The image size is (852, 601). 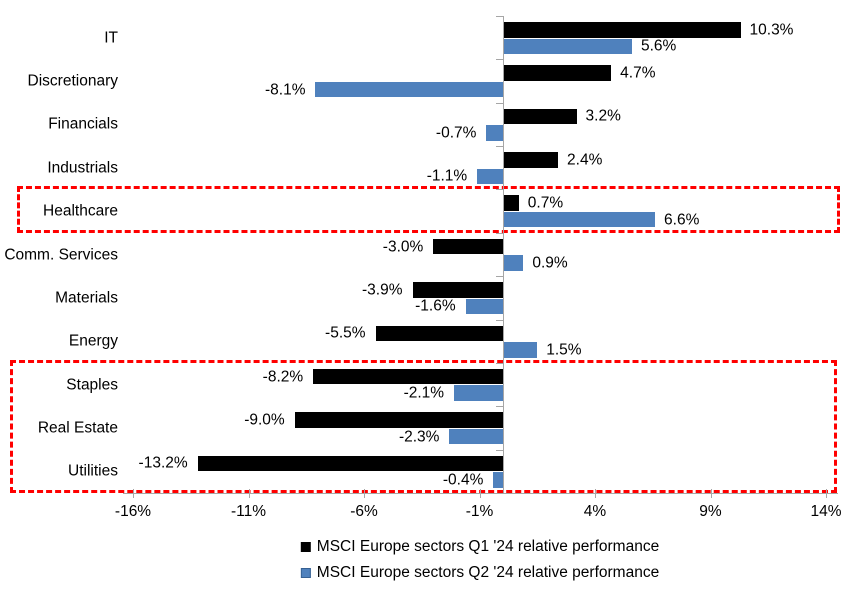 What do you see at coordinates (435, 306) in the screenshot?
I see `value-label: -1.6%` at bounding box center [435, 306].